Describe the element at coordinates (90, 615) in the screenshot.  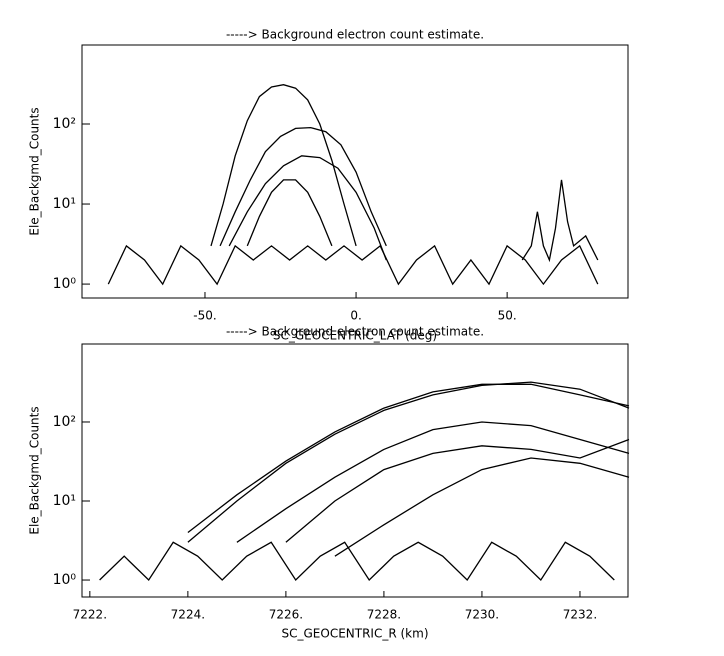
I see `x-tick-label: 7222.` at that location.